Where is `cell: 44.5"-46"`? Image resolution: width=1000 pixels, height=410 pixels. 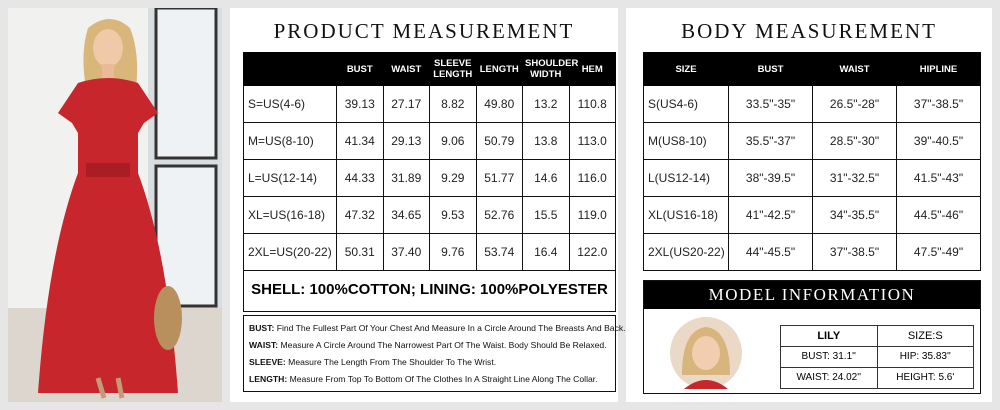 cell: 44.5"-46" is located at coordinates (938, 215).